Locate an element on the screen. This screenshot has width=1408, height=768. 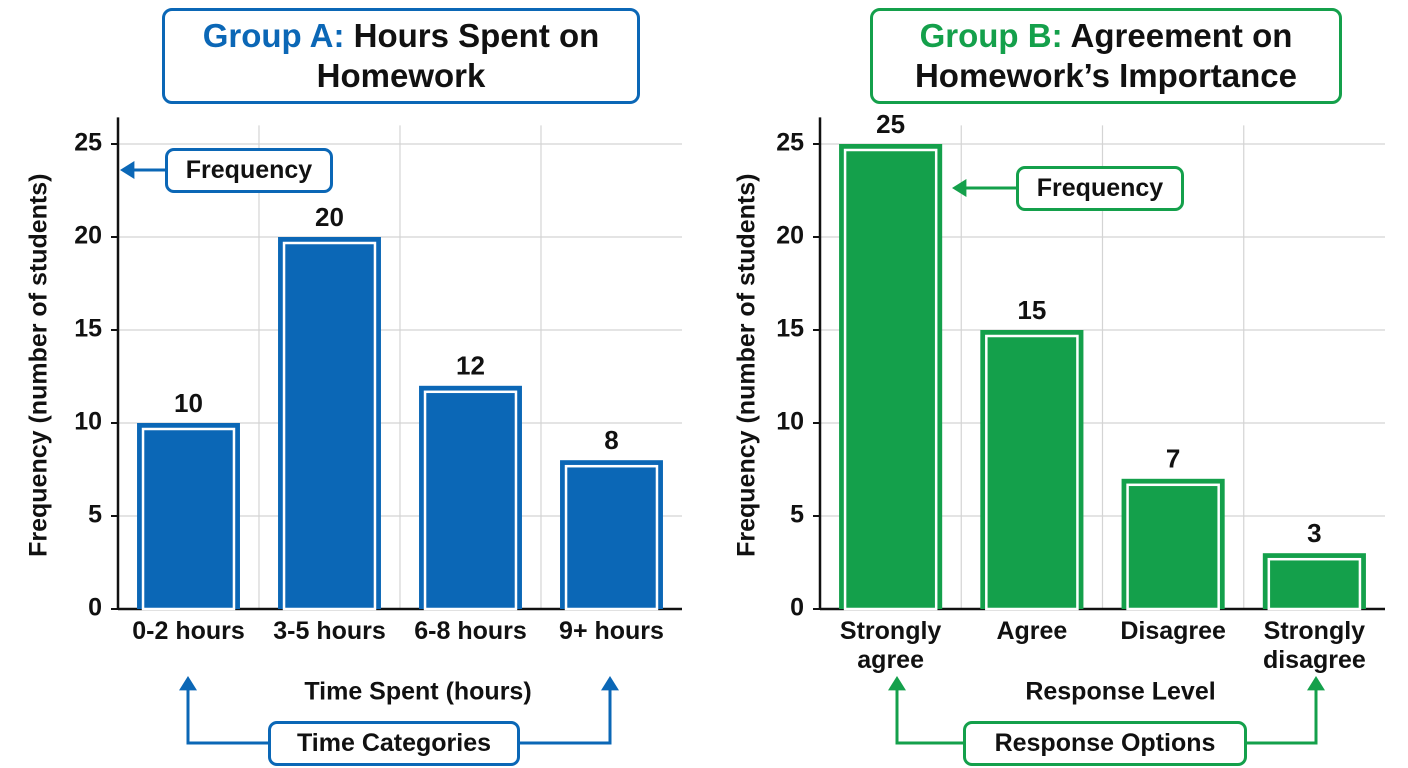
x-tick-label: Strongly agree is located at coordinates (890, 645).